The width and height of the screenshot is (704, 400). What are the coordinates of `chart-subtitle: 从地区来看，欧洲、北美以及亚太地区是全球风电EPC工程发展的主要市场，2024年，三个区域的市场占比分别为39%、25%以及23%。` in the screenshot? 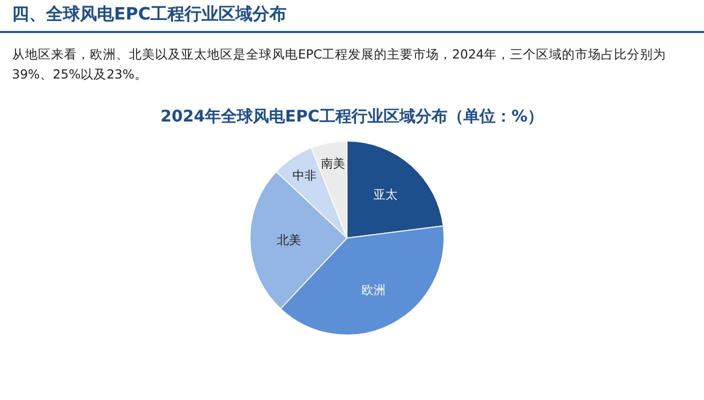 It's located at (339, 64).